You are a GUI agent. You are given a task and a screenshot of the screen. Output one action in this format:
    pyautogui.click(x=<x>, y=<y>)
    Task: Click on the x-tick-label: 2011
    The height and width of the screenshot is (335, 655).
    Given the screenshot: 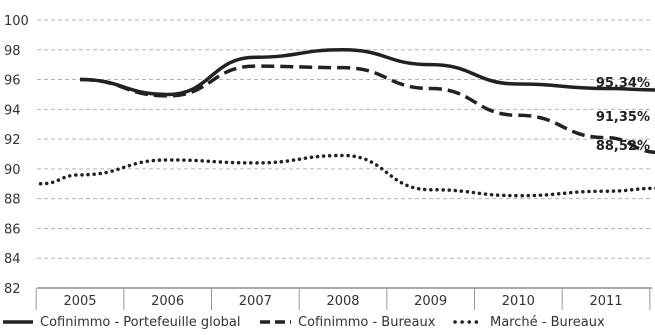 What is the action you would take?
    pyautogui.click(x=605, y=301)
    